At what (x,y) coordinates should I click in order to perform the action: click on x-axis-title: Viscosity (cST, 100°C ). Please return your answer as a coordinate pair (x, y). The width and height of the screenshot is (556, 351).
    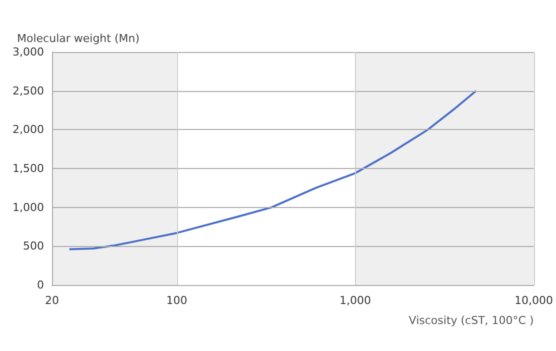
    Looking at the image, I should click on (471, 320).